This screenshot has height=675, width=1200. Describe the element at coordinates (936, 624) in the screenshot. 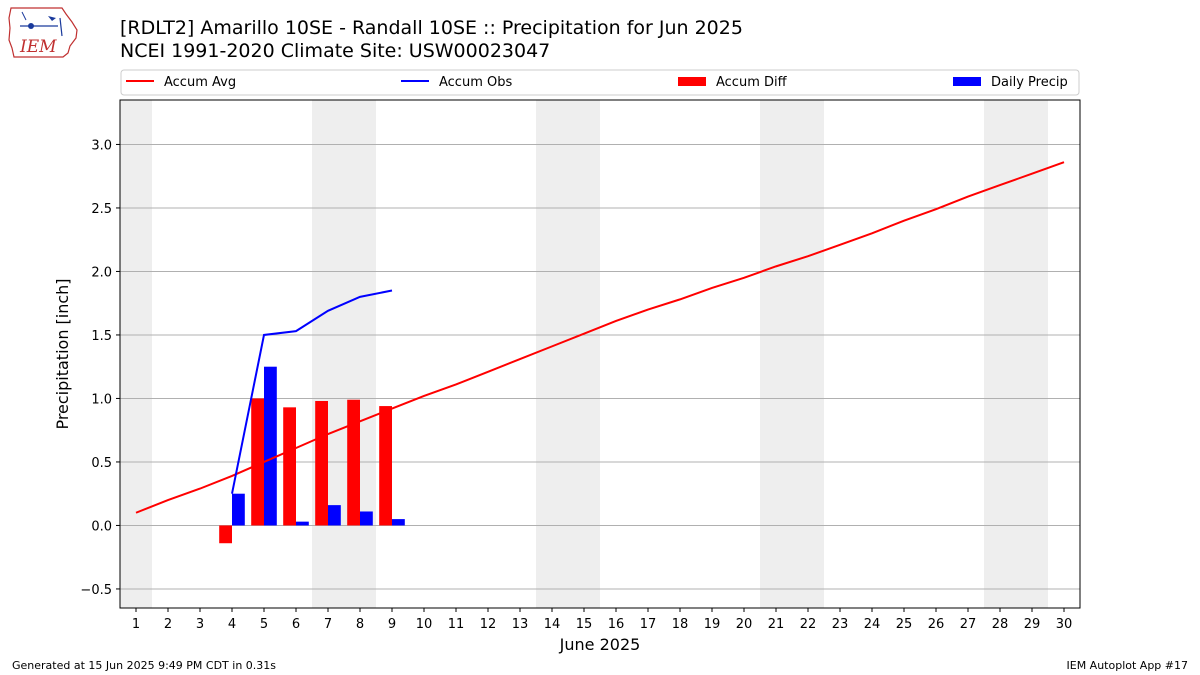

I see `x-tick-label: 26` at that location.